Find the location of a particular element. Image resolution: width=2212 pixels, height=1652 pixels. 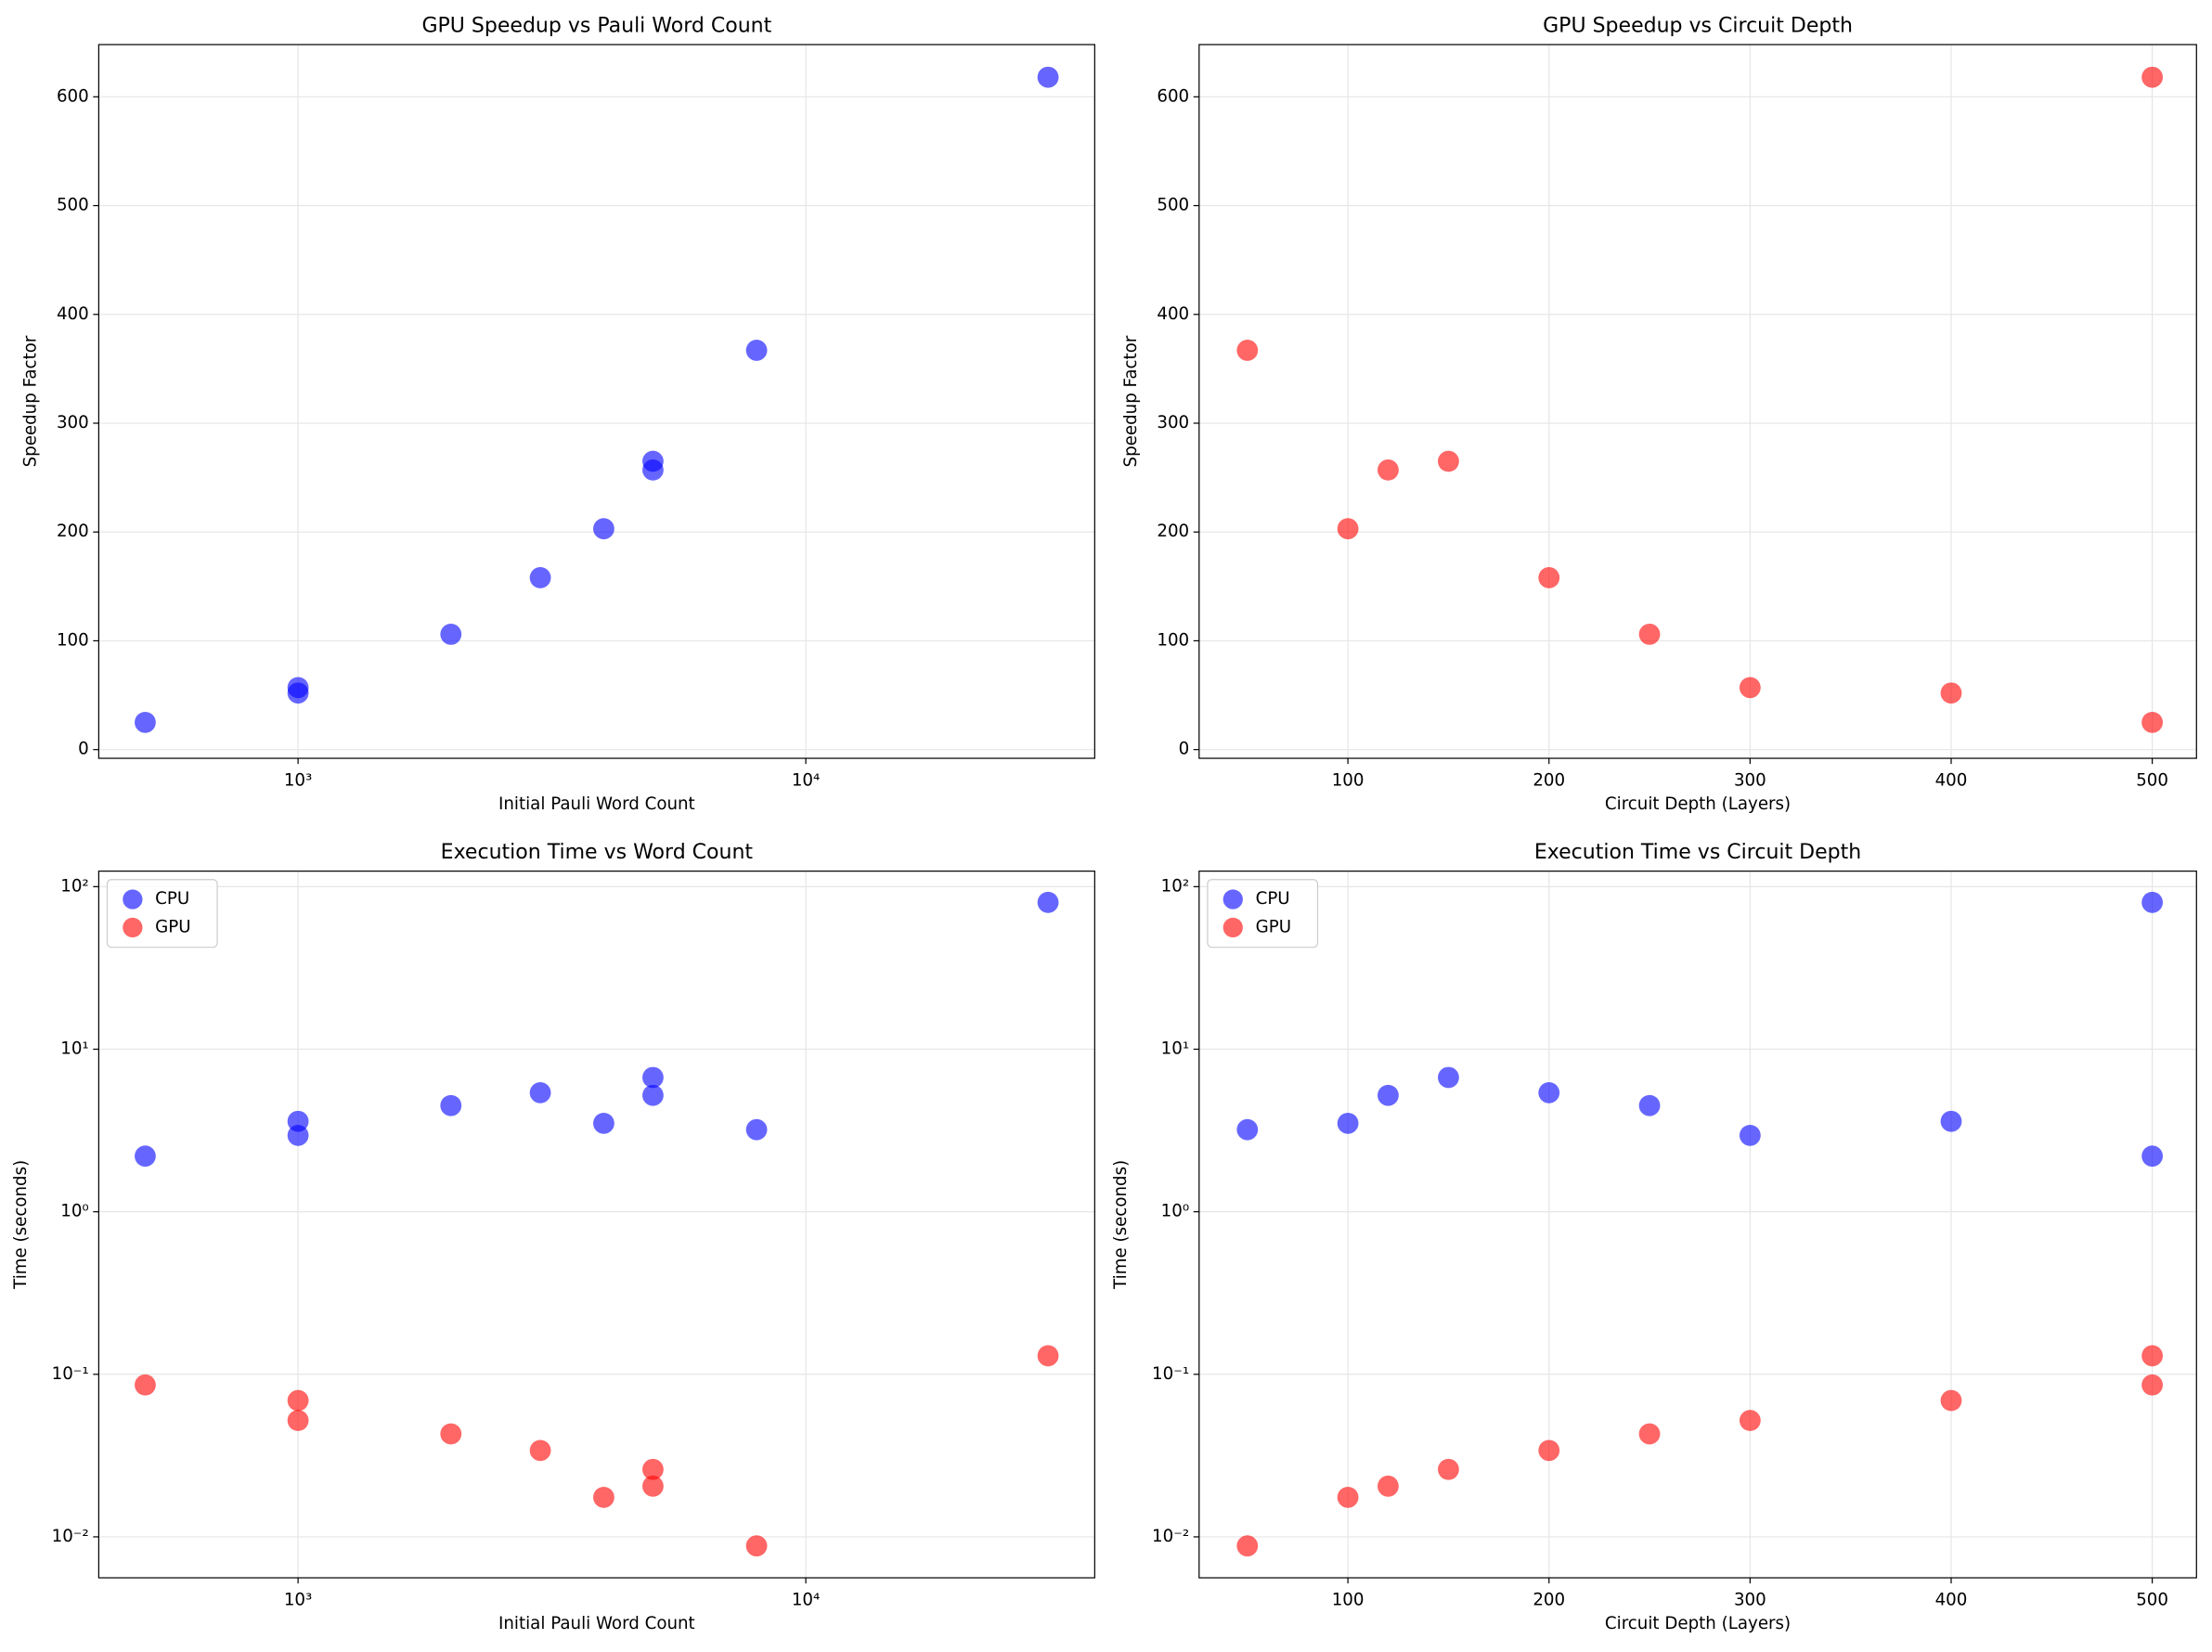

y-axis-label: Speedup Factor is located at coordinates (1131, 401).